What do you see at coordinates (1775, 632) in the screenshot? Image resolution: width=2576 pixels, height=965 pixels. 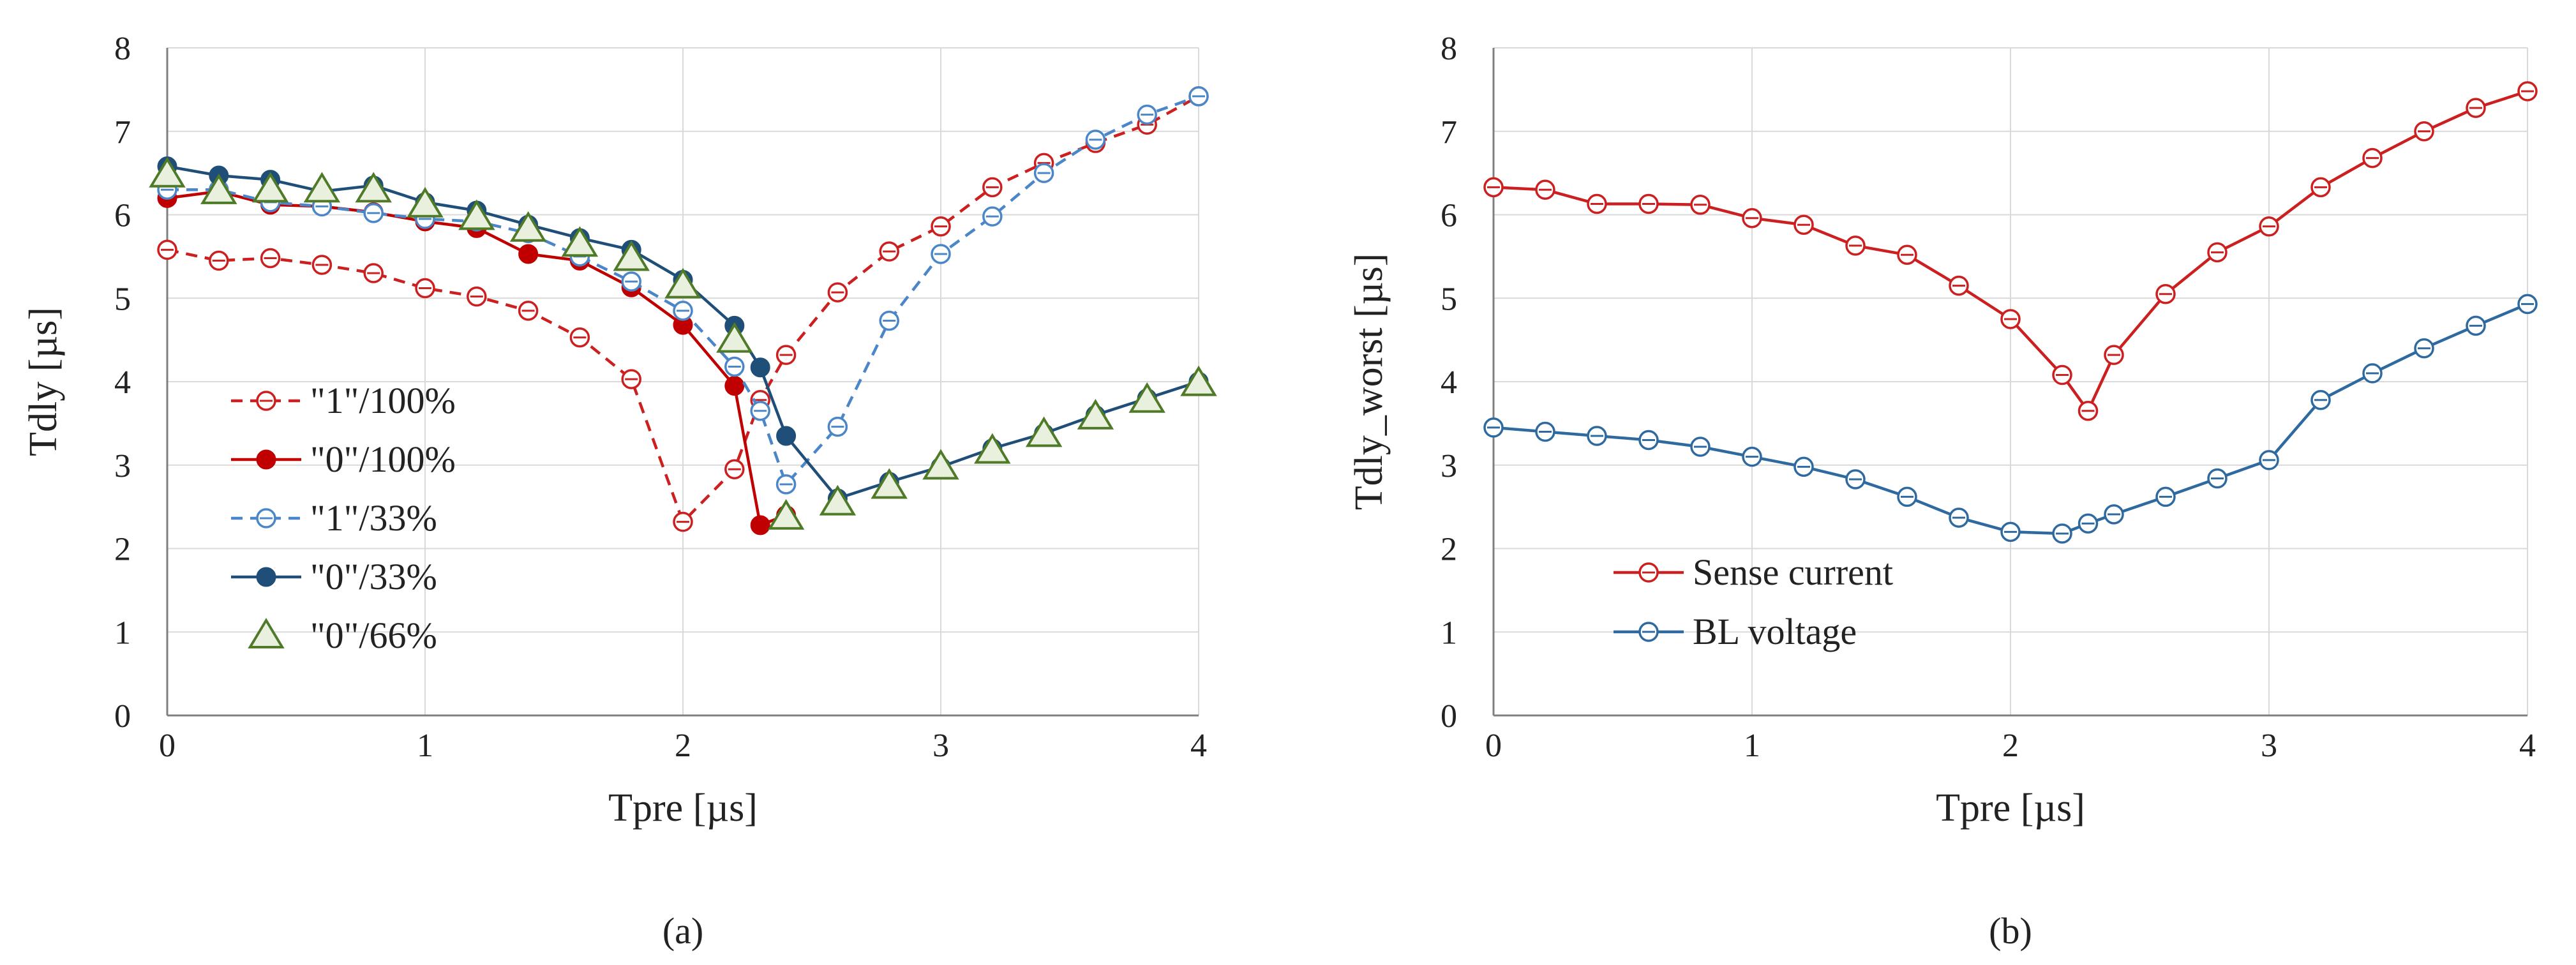 I see `legend-label: BL voltage` at bounding box center [1775, 632].